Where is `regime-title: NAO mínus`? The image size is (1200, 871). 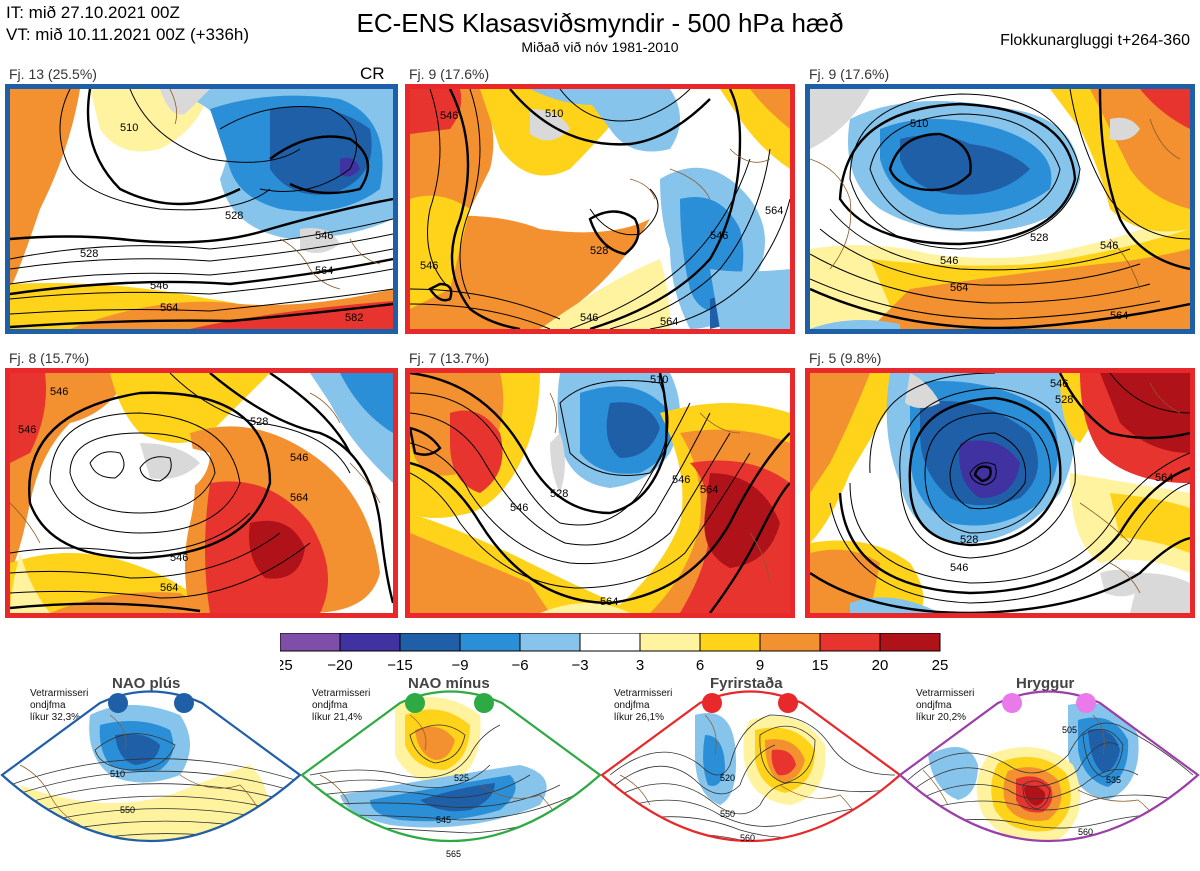
regime-title: NAO mínus is located at coordinates (449, 683).